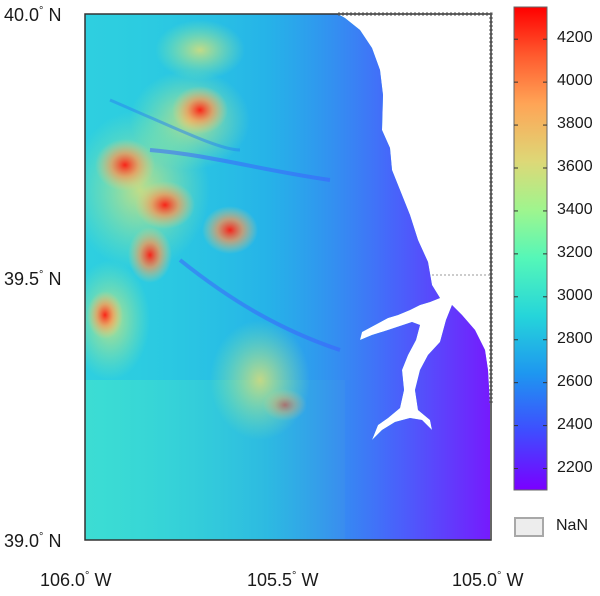  What do you see at coordinates (33, 15) in the screenshot?
I see `lat-tick-label: 40.0° N` at bounding box center [33, 15].